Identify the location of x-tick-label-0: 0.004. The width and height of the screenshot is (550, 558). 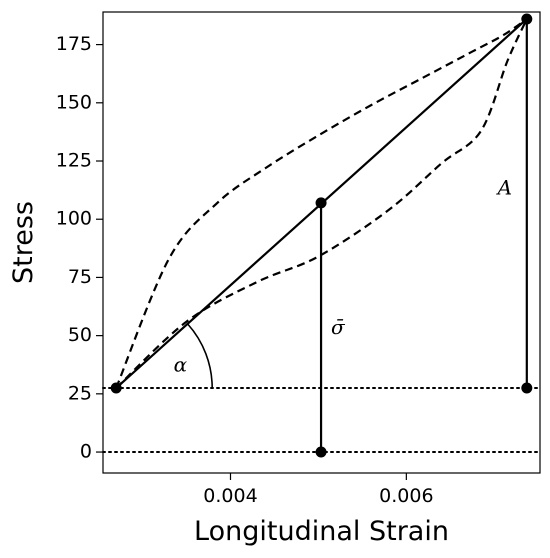
(230, 496).